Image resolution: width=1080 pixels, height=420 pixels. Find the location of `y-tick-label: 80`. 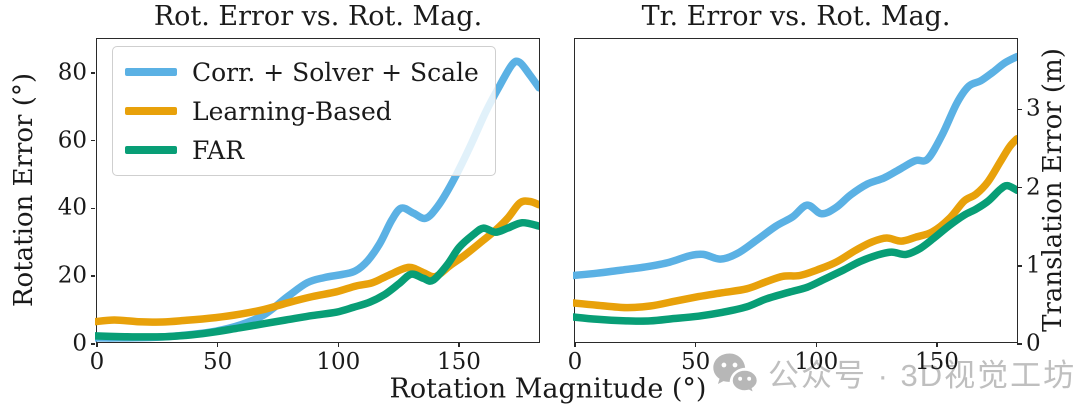

y-tick-label: 80 is located at coordinates (72, 72).